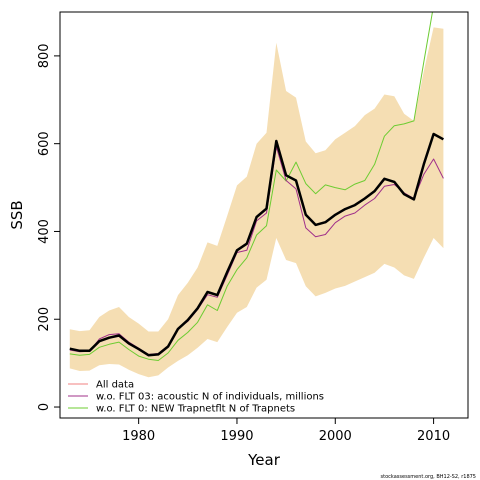 Image resolution: width=480 pixels, height=480 pixels. I want to click on x-tick-label: 1980, so click(138, 436).